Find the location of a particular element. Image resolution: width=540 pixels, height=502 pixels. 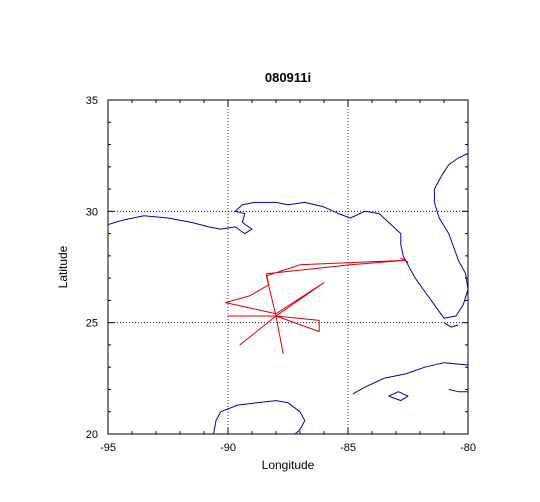

y-tick-label: 30 is located at coordinates (92, 212).